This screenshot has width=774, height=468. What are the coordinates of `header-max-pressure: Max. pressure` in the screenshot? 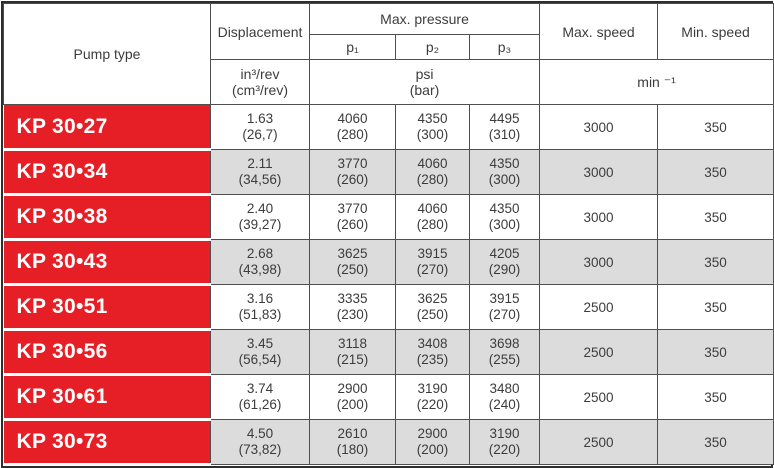 It's located at (424, 19).